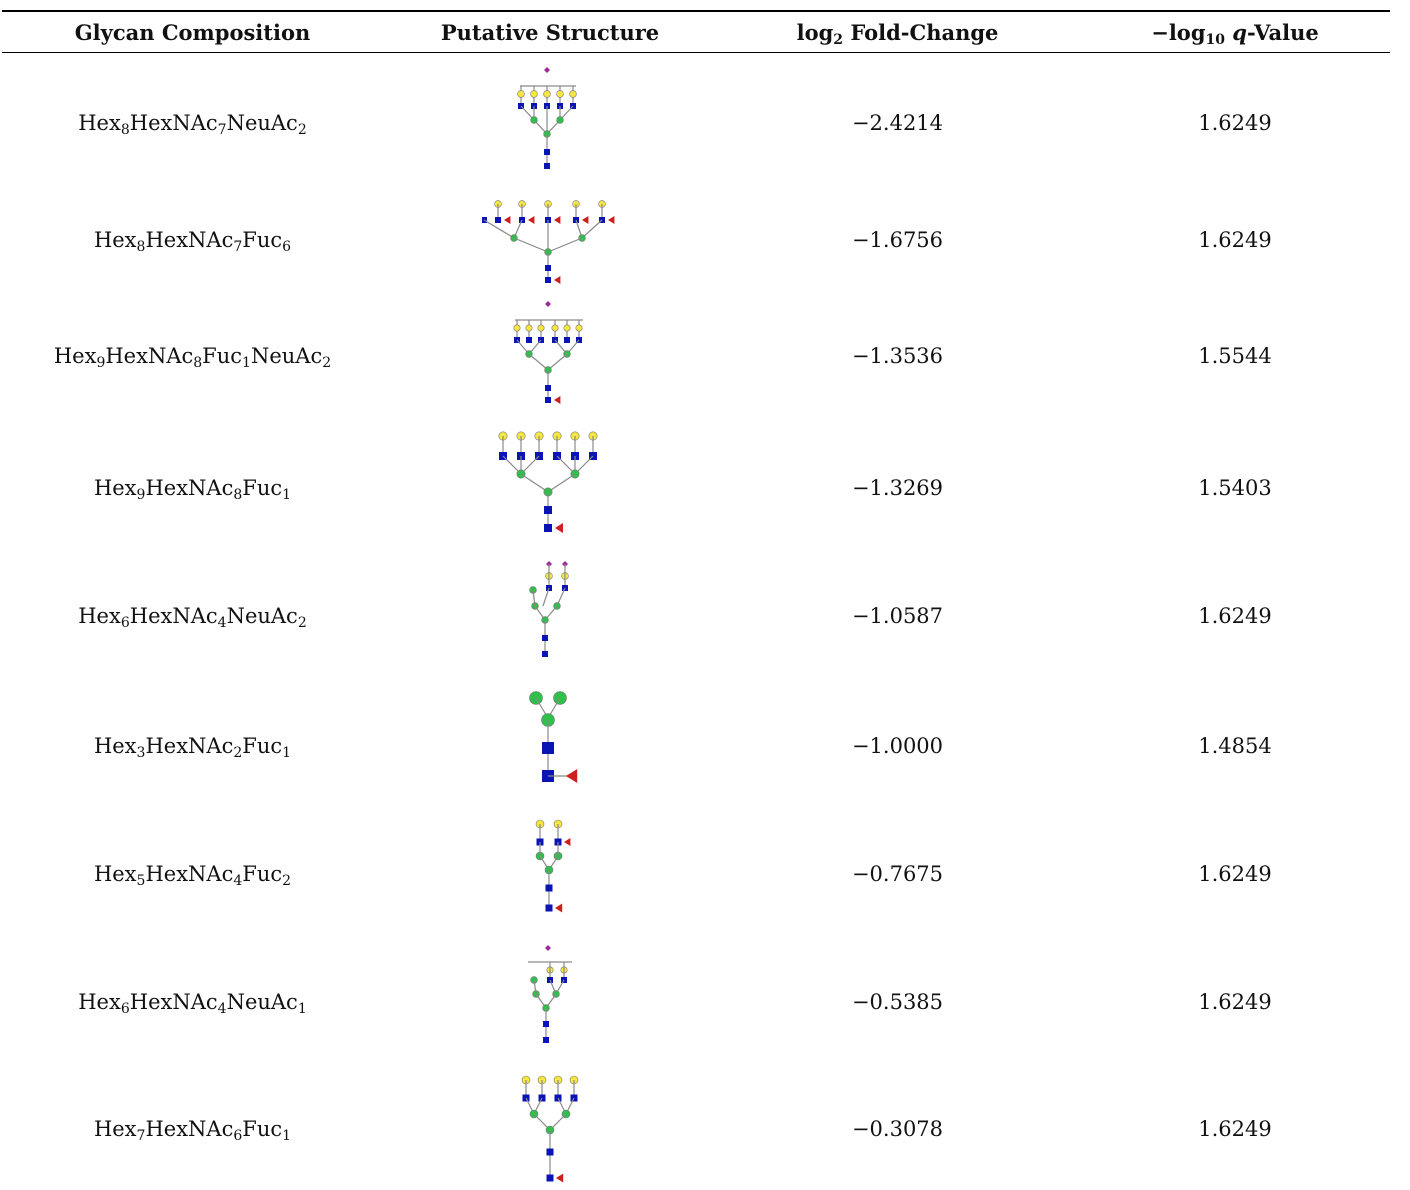 The width and height of the screenshot is (1410, 1190). What do you see at coordinates (192, 747) in the screenshot?
I see `glycan-composition: Hex3HexNAc2Fuc1` at bounding box center [192, 747].